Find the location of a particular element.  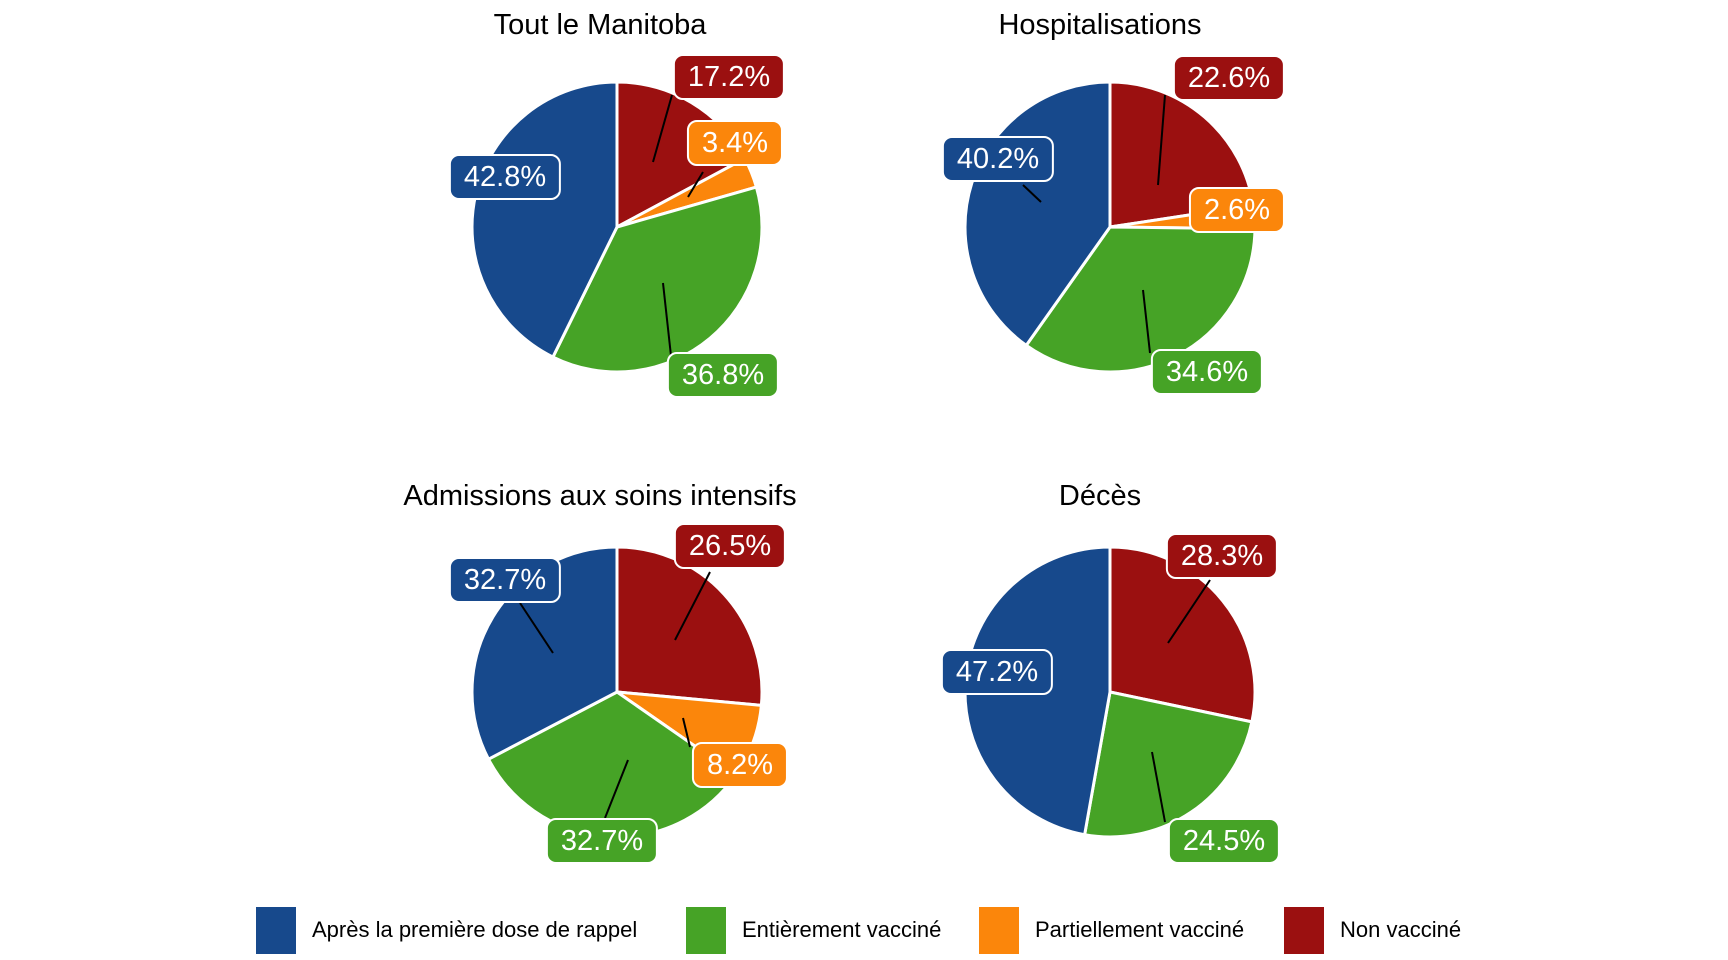

legend-swatch-rappel is located at coordinates (276, 930).